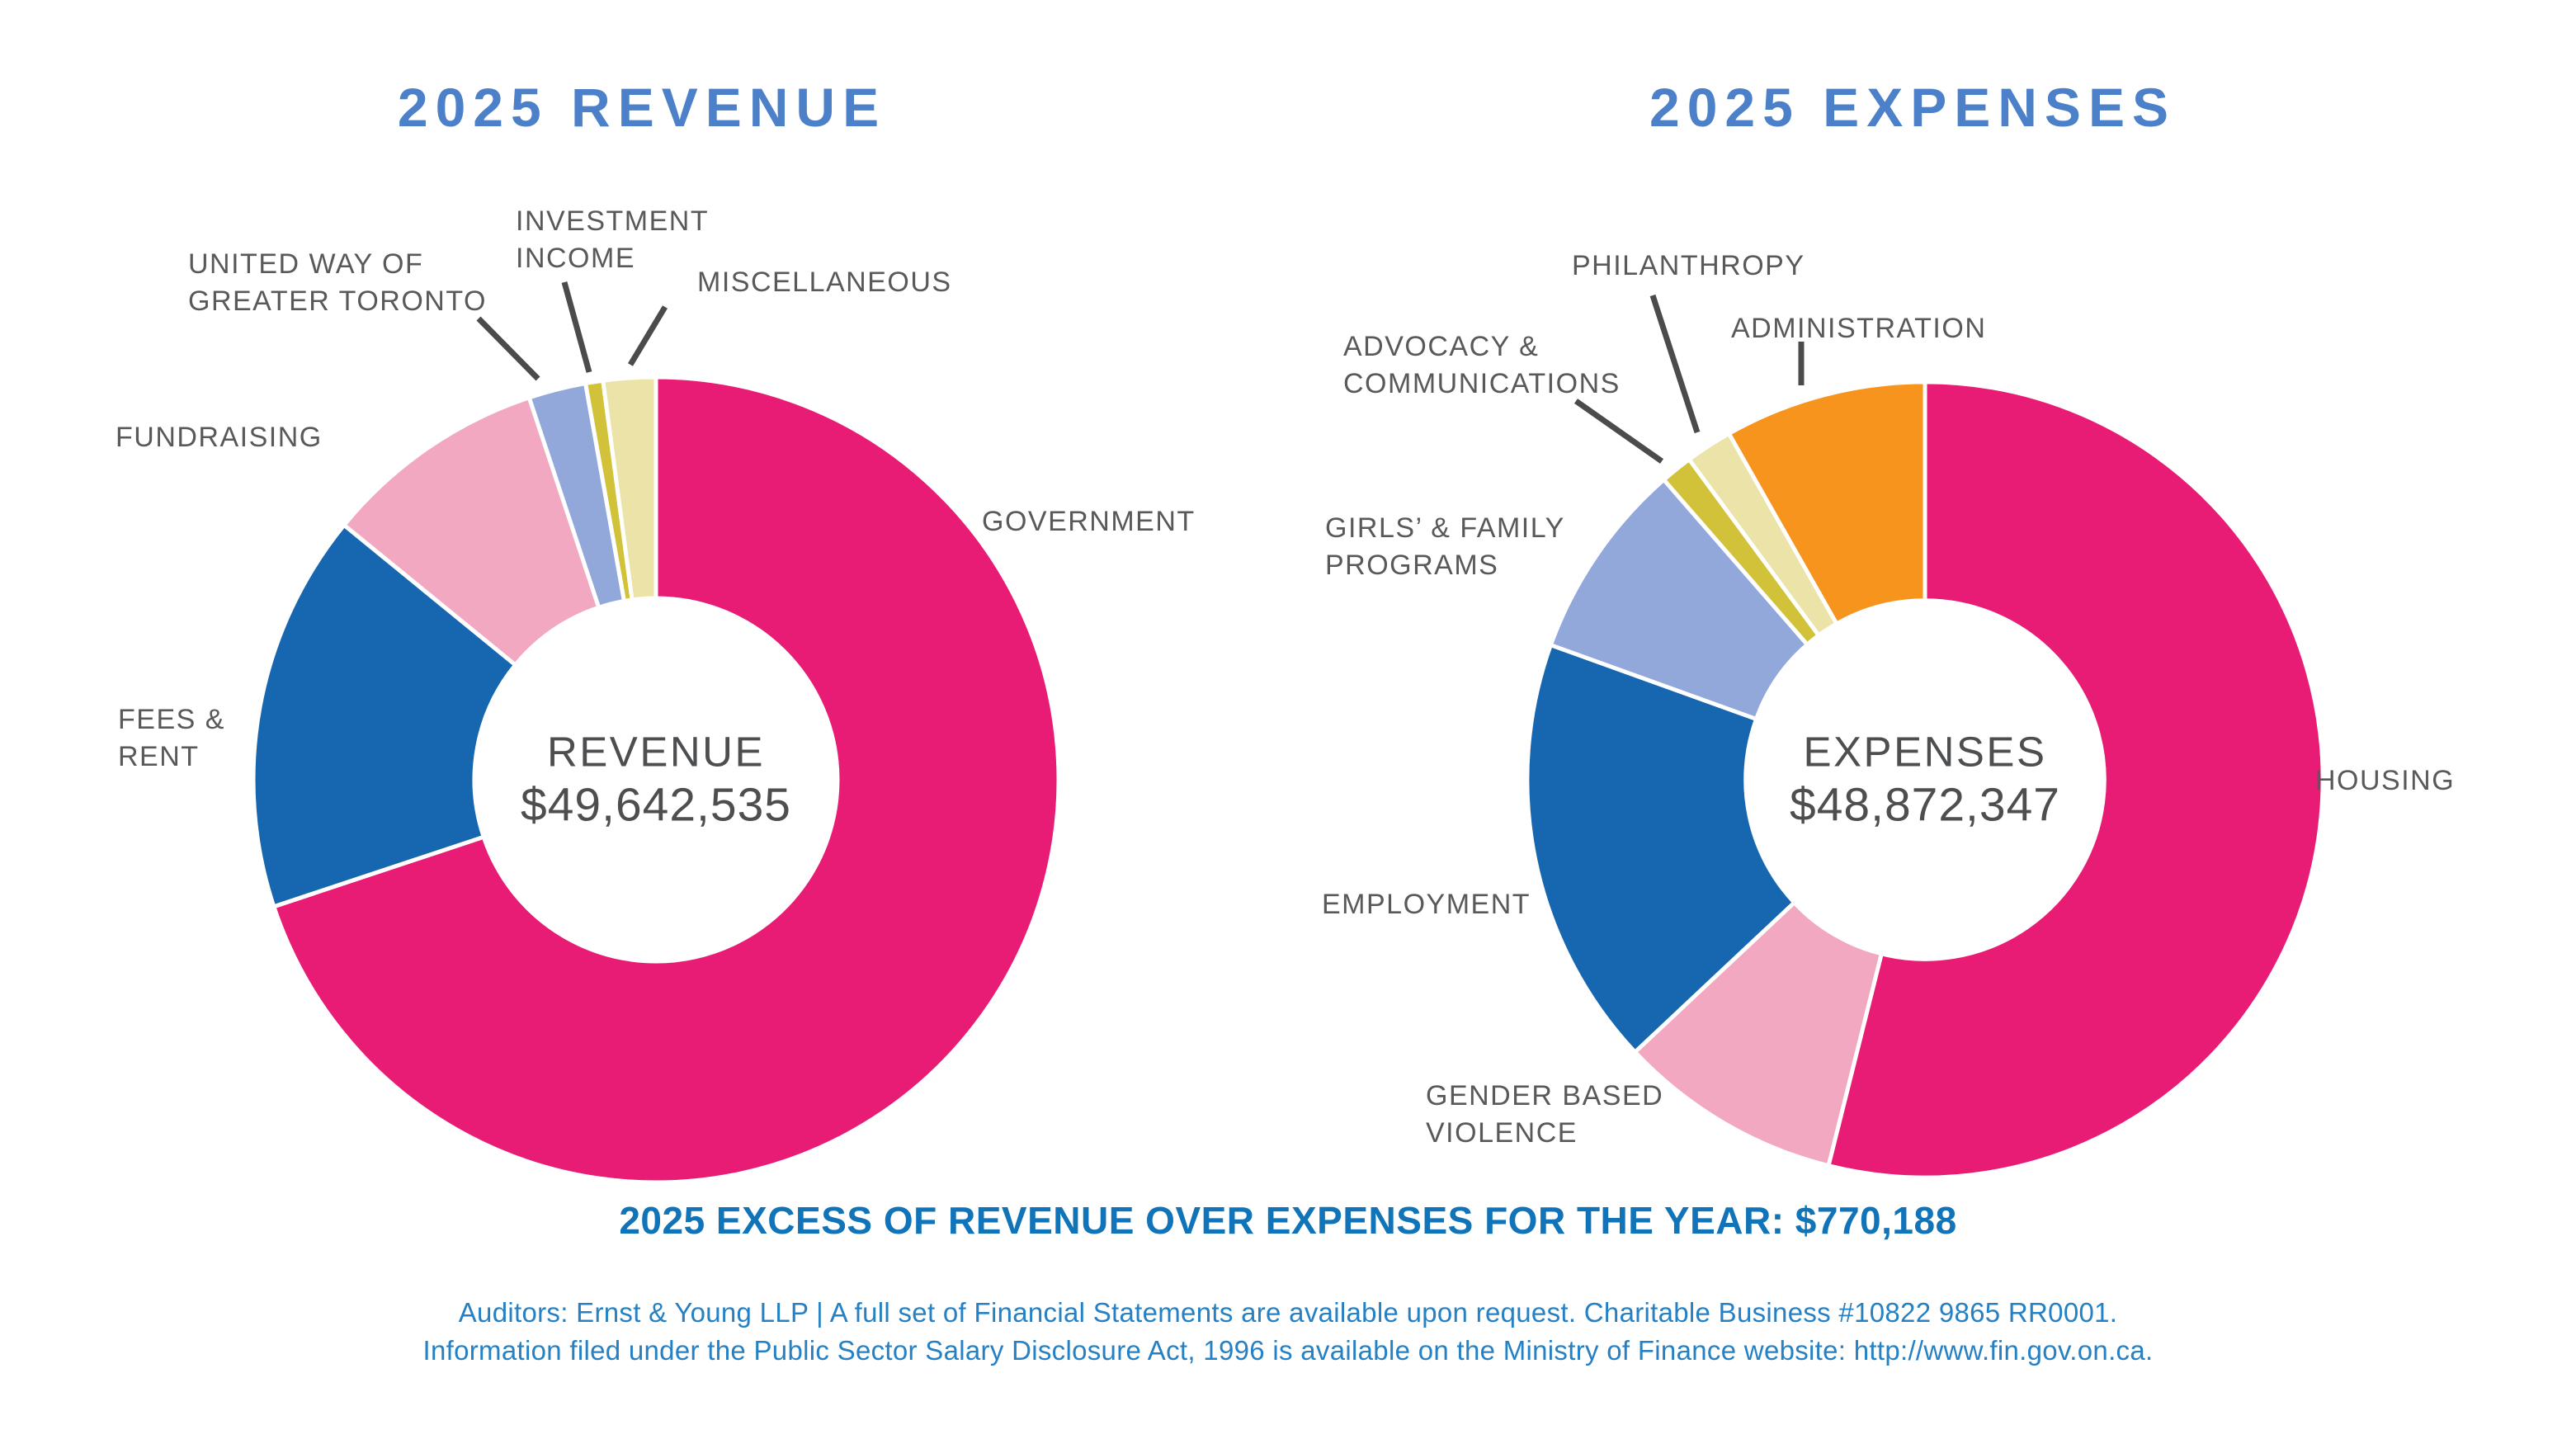 The height and width of the screenshot is (1444, 2576). Describe the element at coordinates (2385, 781) in the screenshot. I see `label-housing: HOUSING` at that location.